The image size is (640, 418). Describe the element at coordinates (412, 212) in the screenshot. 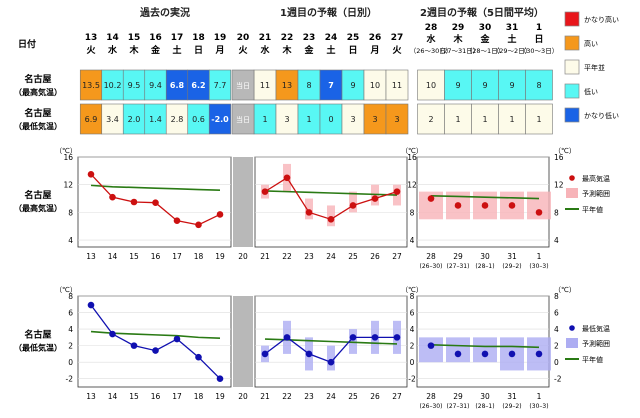

I see `max-ytick-mid: 8` at that location.